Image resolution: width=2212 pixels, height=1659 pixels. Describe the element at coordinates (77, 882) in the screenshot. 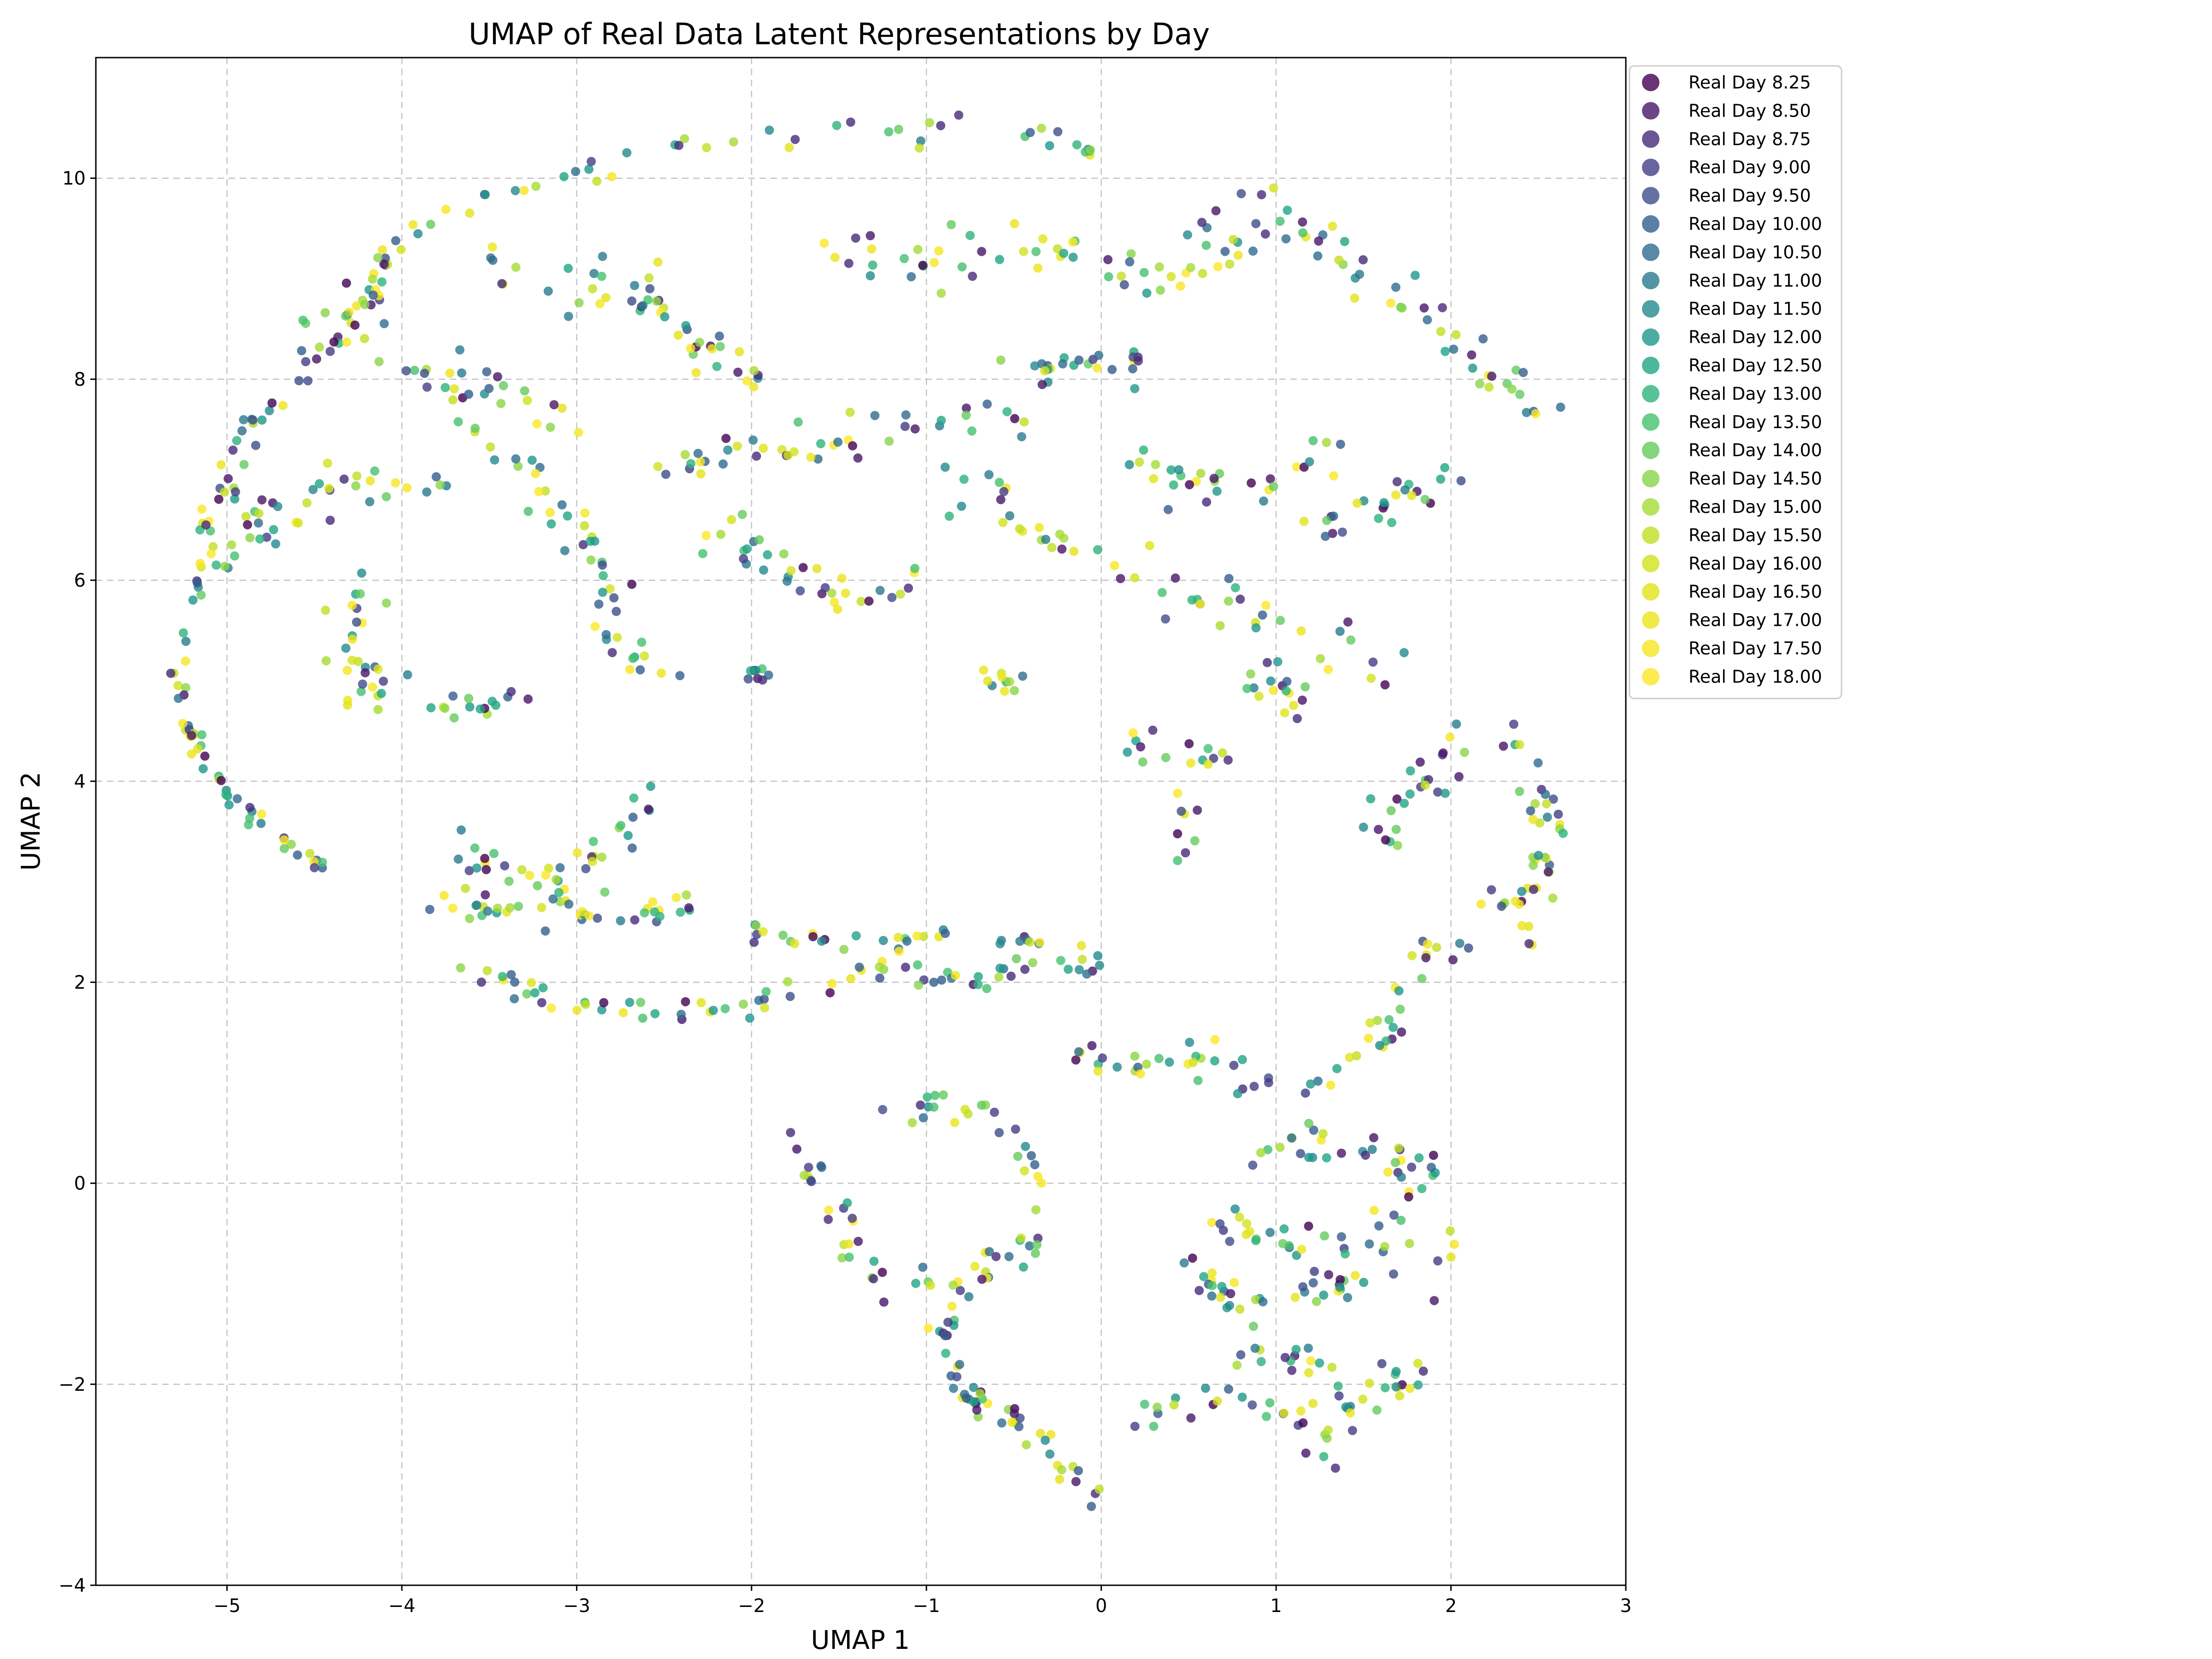

I see `y-axis-ticks: −4 −2 0 2 4 6 8 10` at that location.